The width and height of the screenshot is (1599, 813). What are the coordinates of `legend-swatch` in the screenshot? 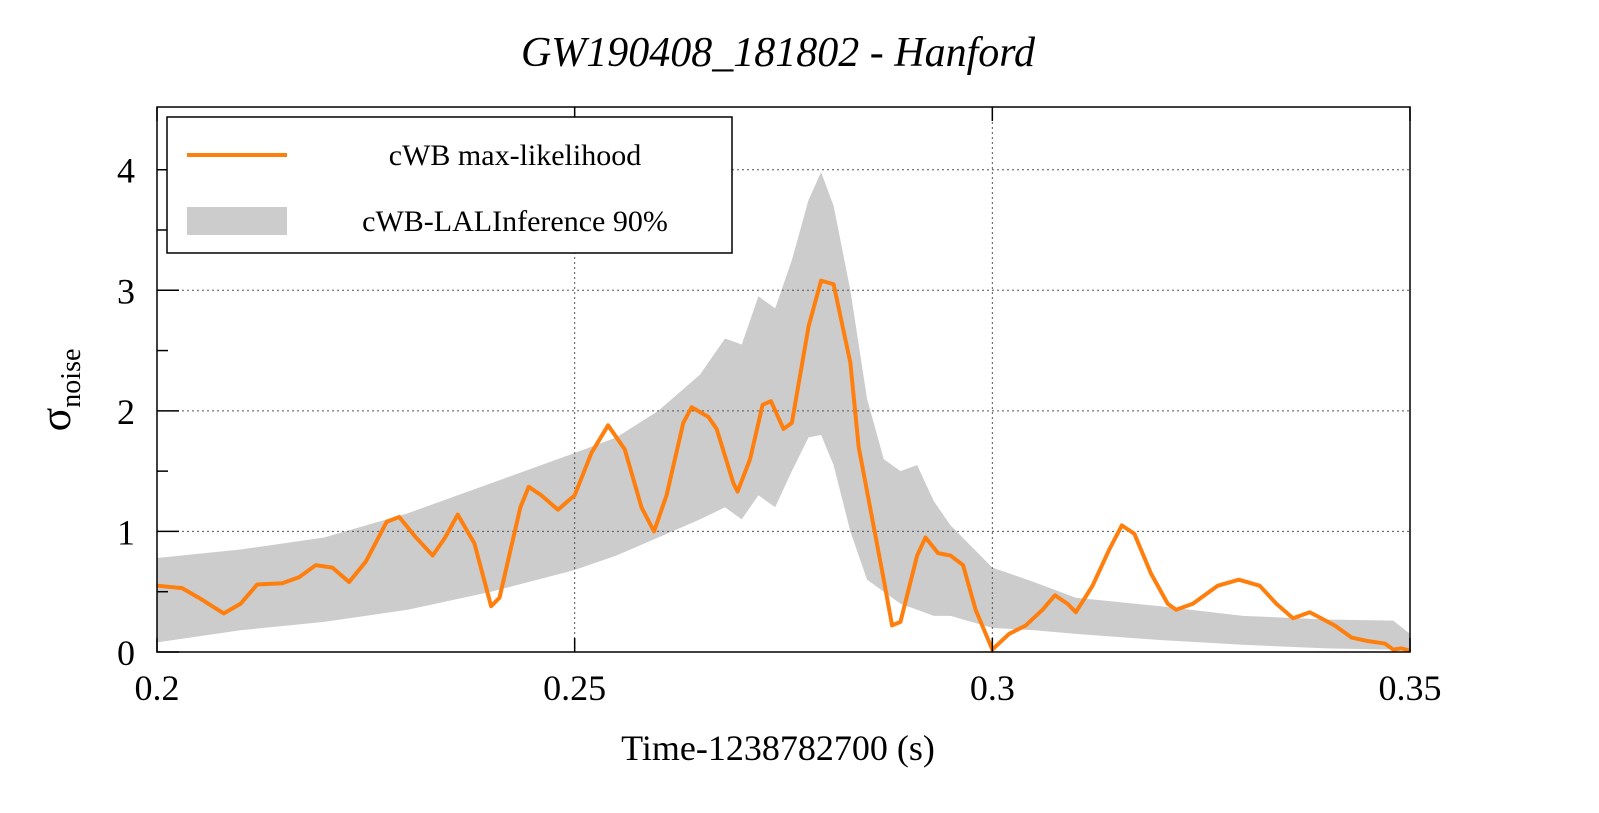 It's located at (237, 221).